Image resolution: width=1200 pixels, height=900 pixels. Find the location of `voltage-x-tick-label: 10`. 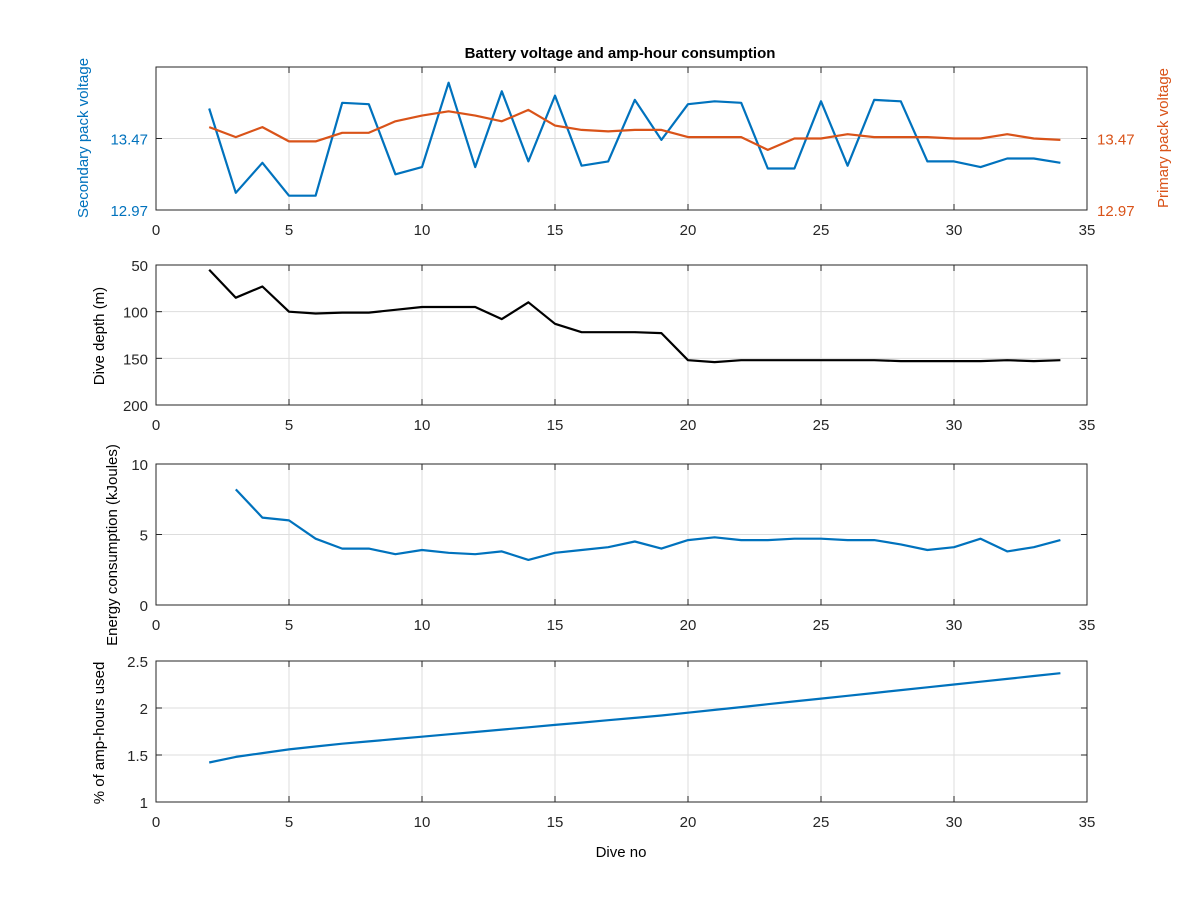

voltage-x-tick-label: 10 is located at coordinates (422, 230).